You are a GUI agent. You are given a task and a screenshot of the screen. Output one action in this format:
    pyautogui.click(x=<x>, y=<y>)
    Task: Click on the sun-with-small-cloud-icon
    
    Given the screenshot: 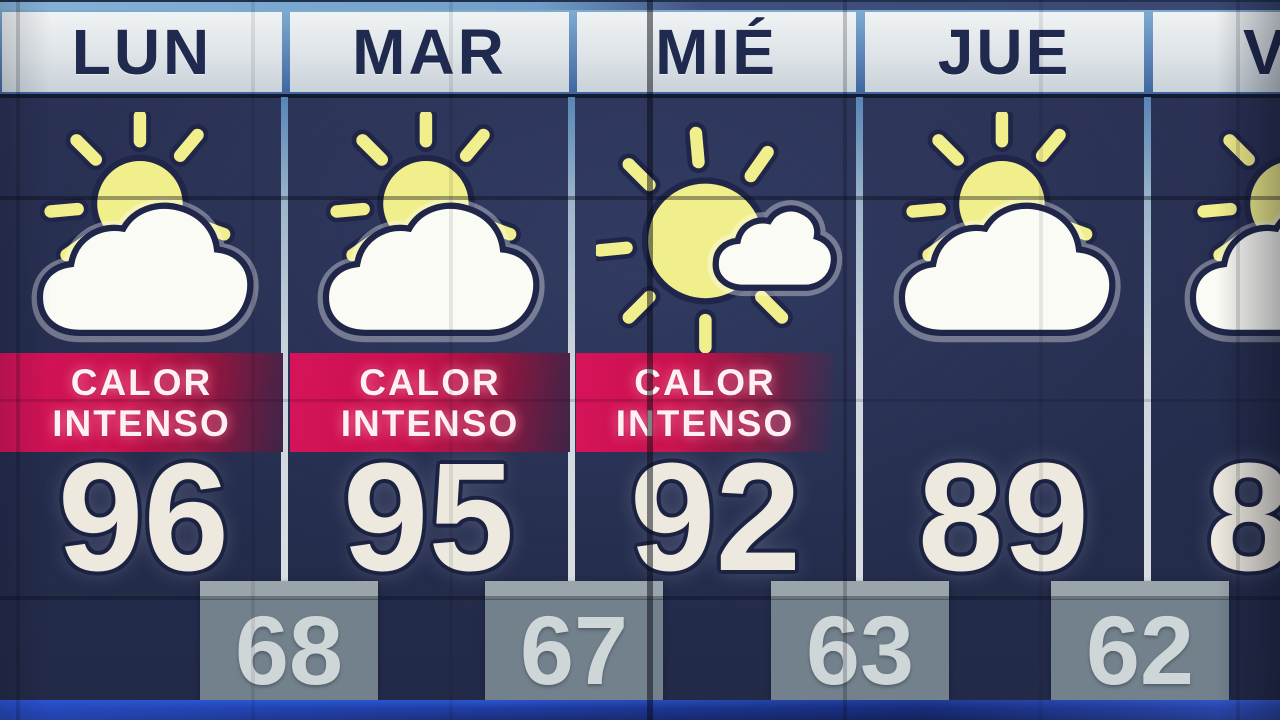 What is the action you would take?
    pyautogui.click(x=721, y=243)
    